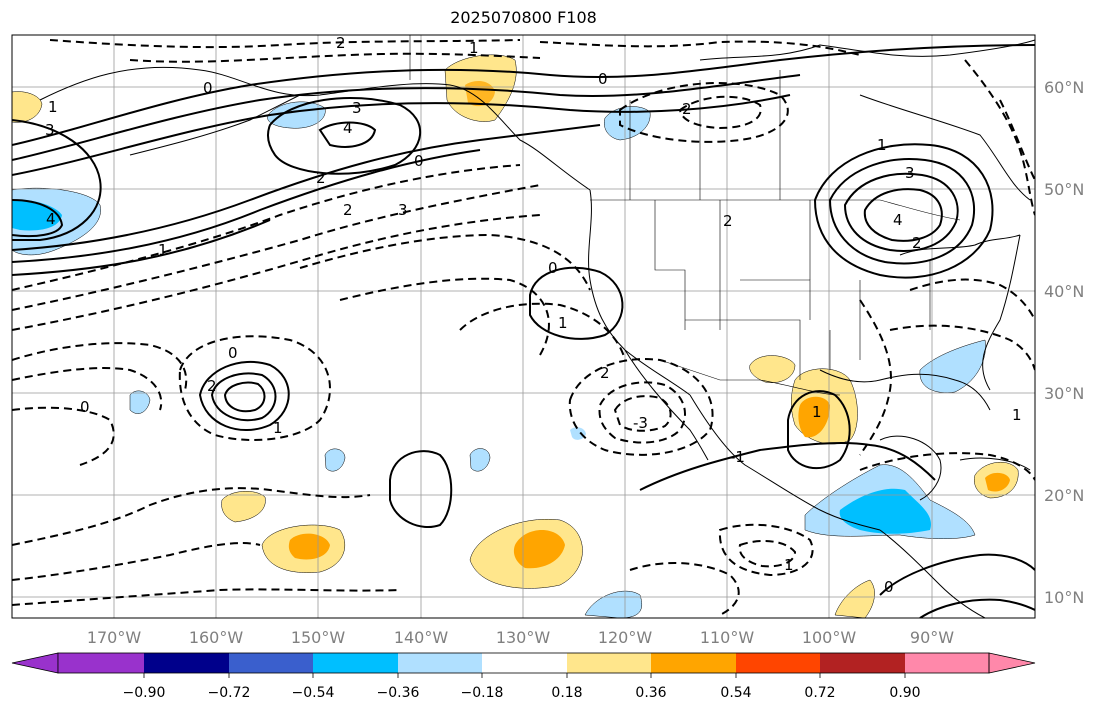 The width and height of the screenshot is (1105, 712). I want to click on shade-lightblue-hawaii-w, so click(140, 402).